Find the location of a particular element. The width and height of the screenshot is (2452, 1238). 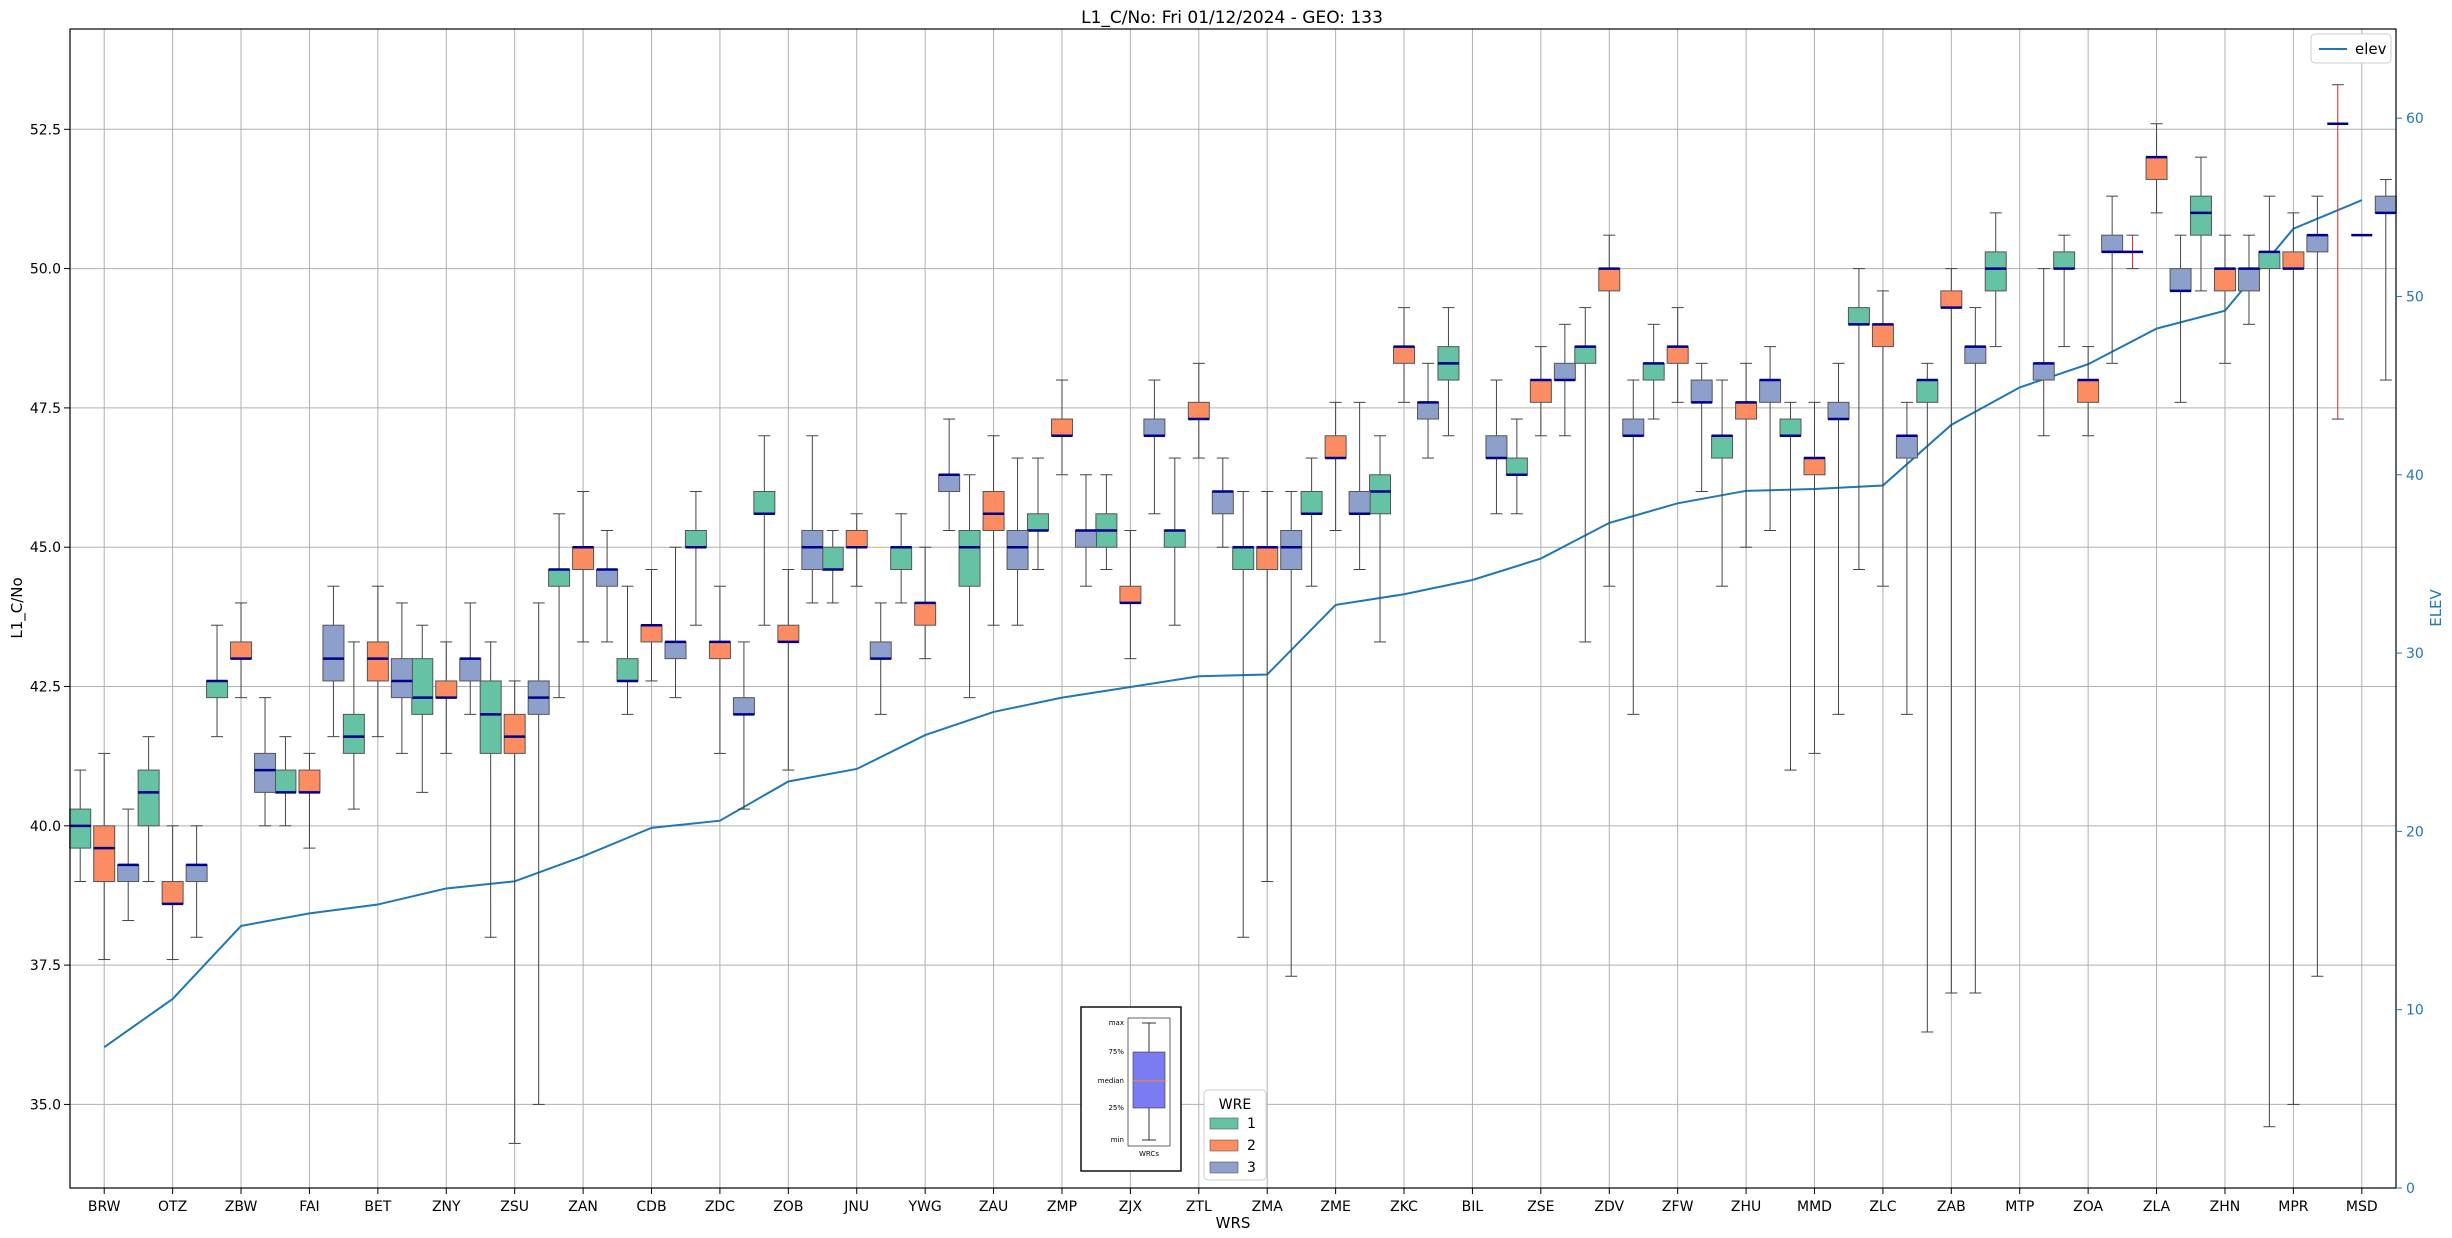

box-mpr-wre1 is located at coordinates (2269, 661).